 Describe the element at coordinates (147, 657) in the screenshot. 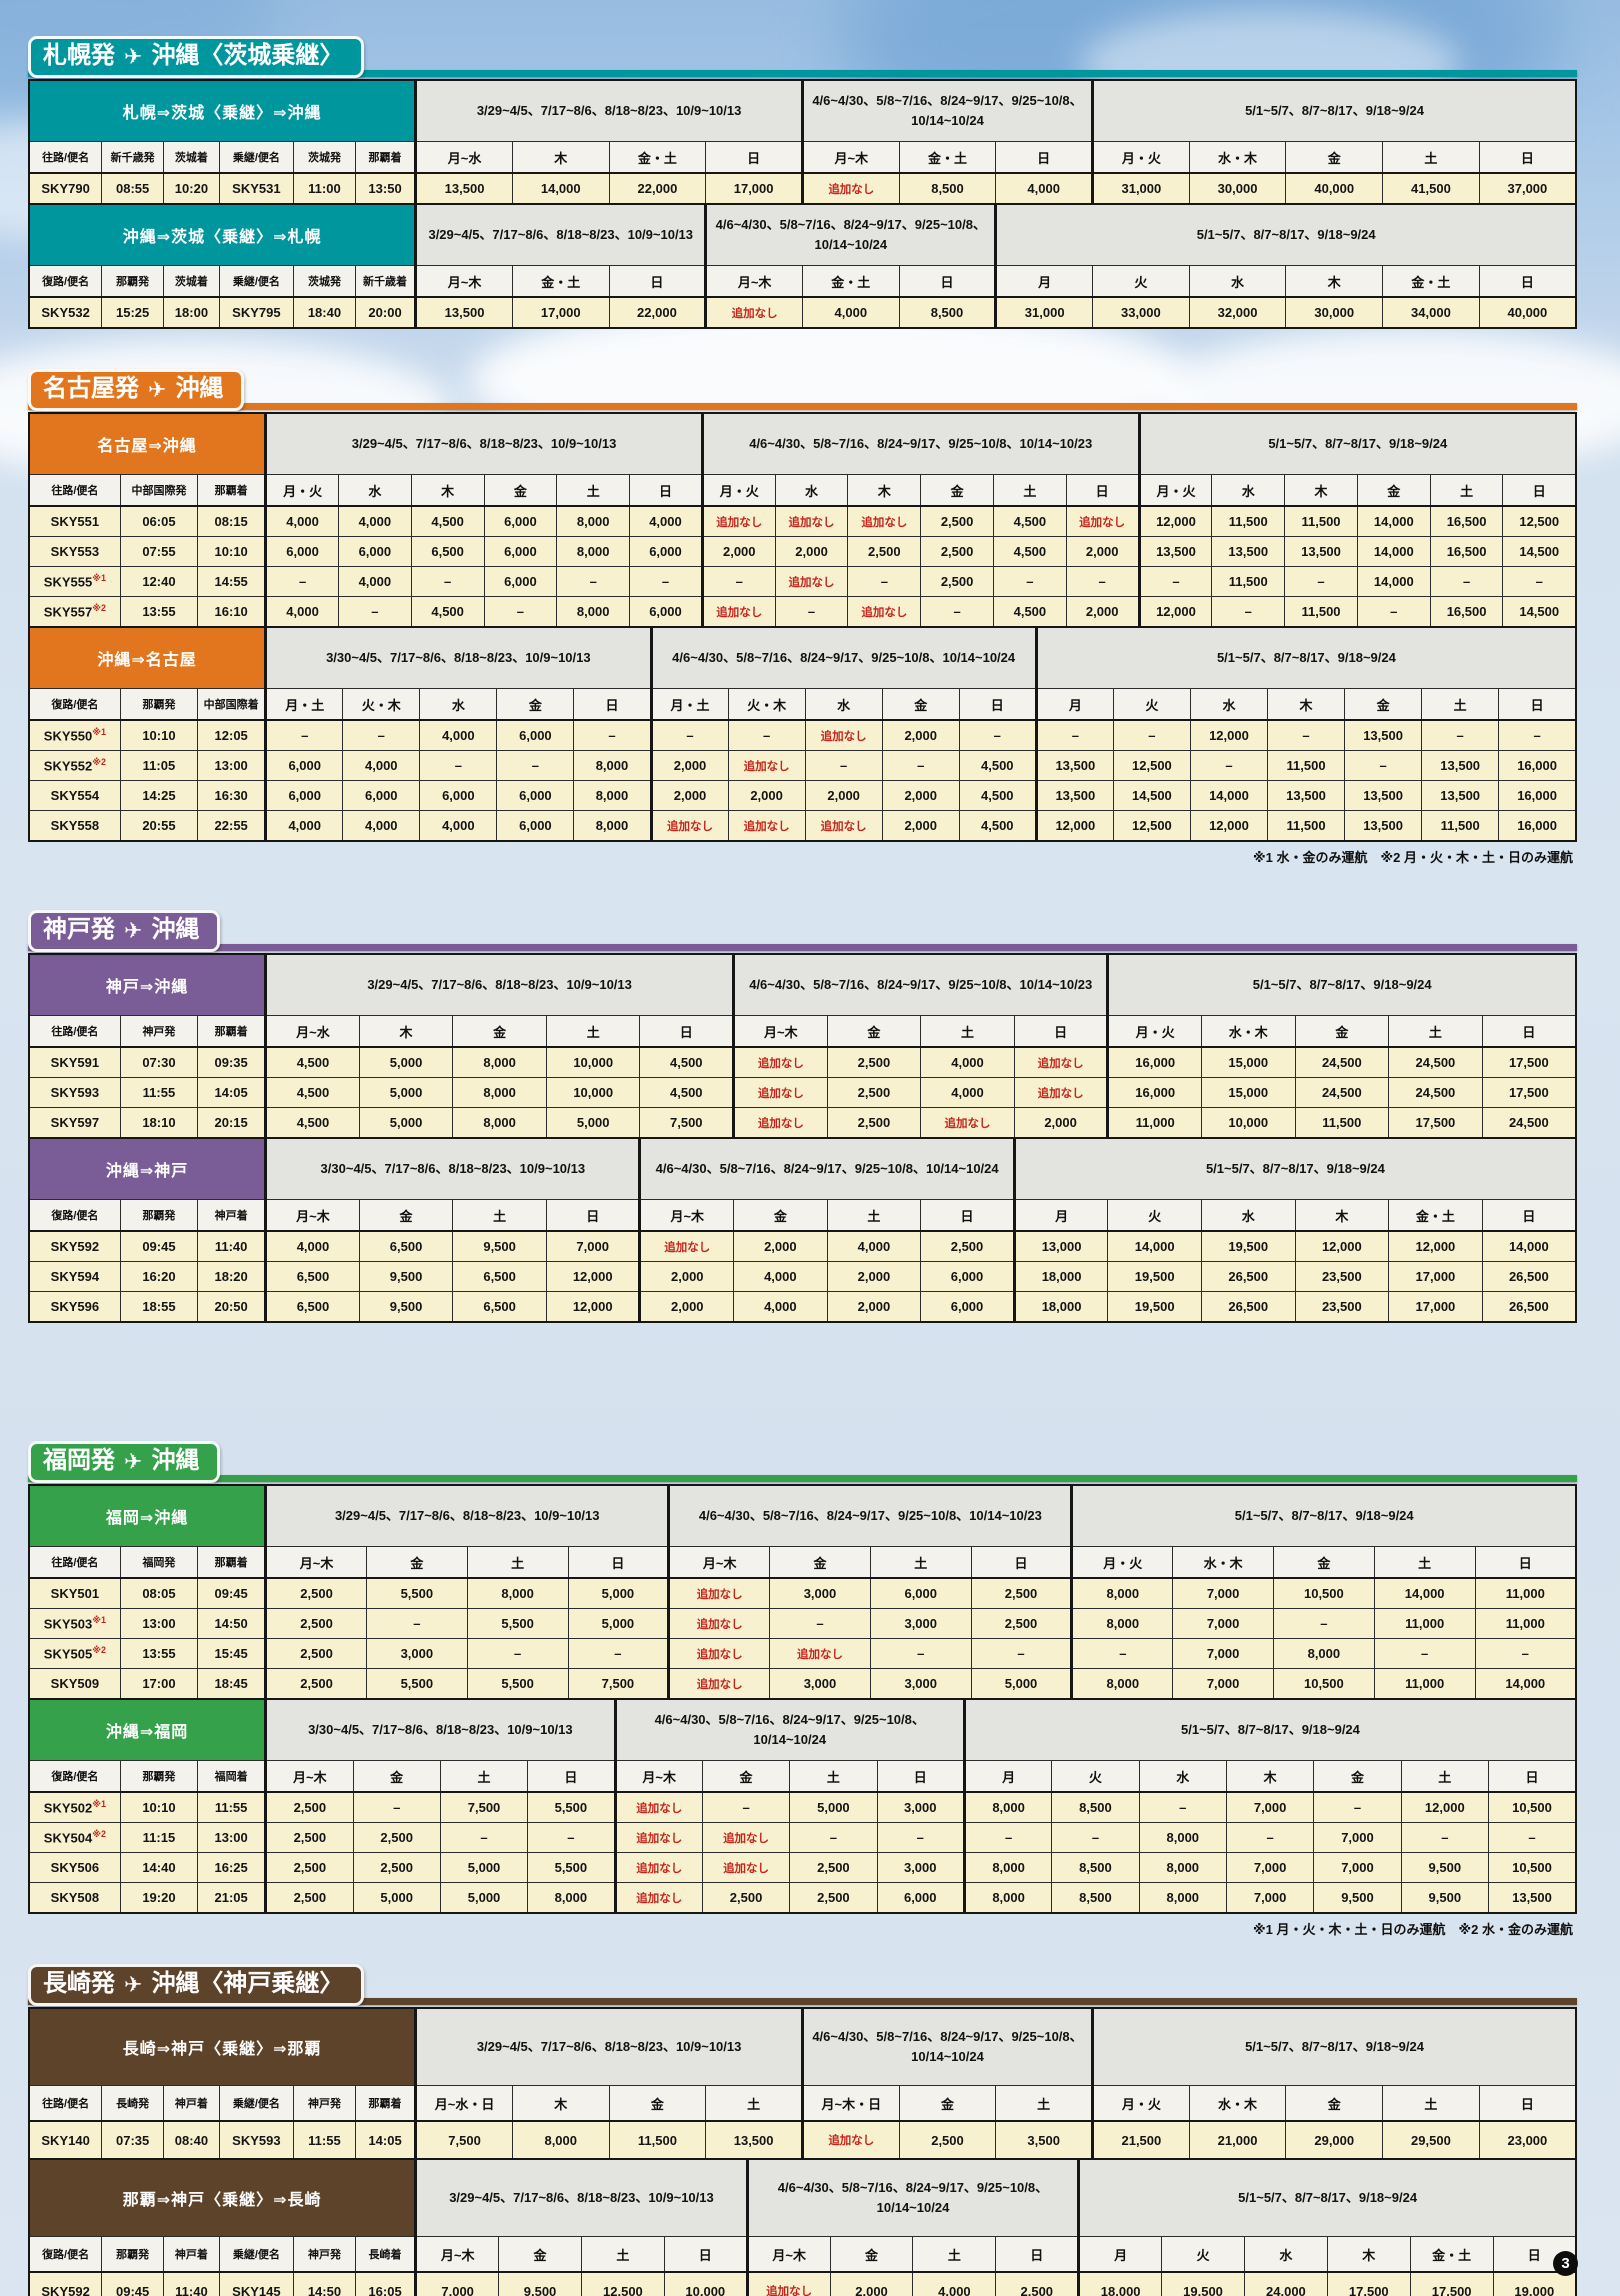

I see `route-label: 沖縄⇒名古屋` at that location.